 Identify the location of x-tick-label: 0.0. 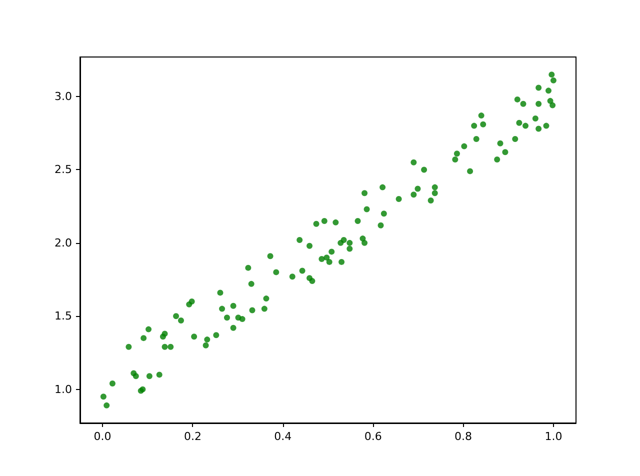
(103, 436).